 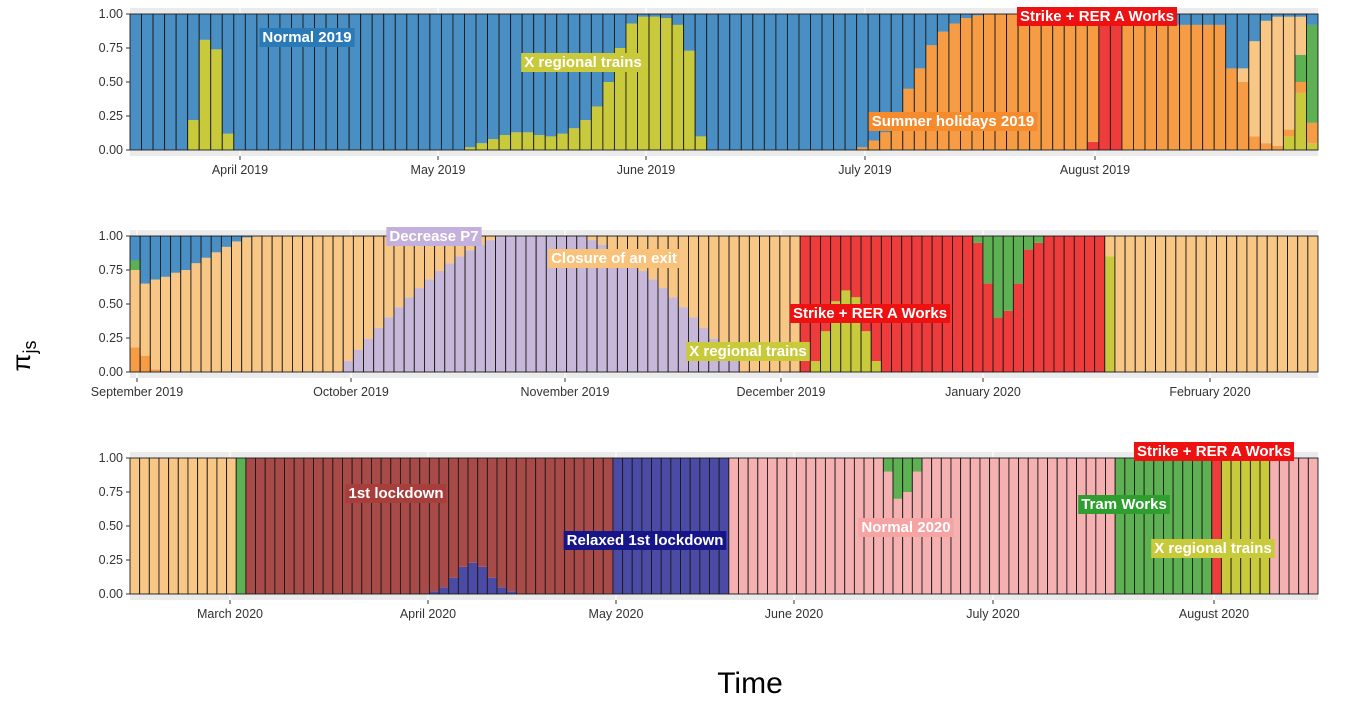 What do you see at coordinates (351, 392) in the screenshot?
I see `x-tick-label: October 2019` at bounding box center [351, 392].